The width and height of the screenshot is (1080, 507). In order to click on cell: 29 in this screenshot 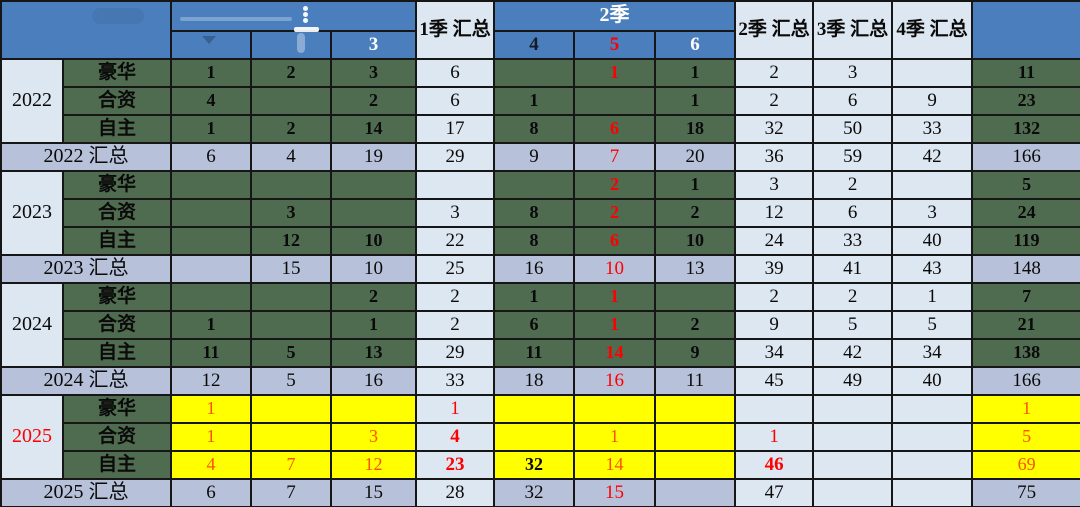, I will do `click(455, 353)`.